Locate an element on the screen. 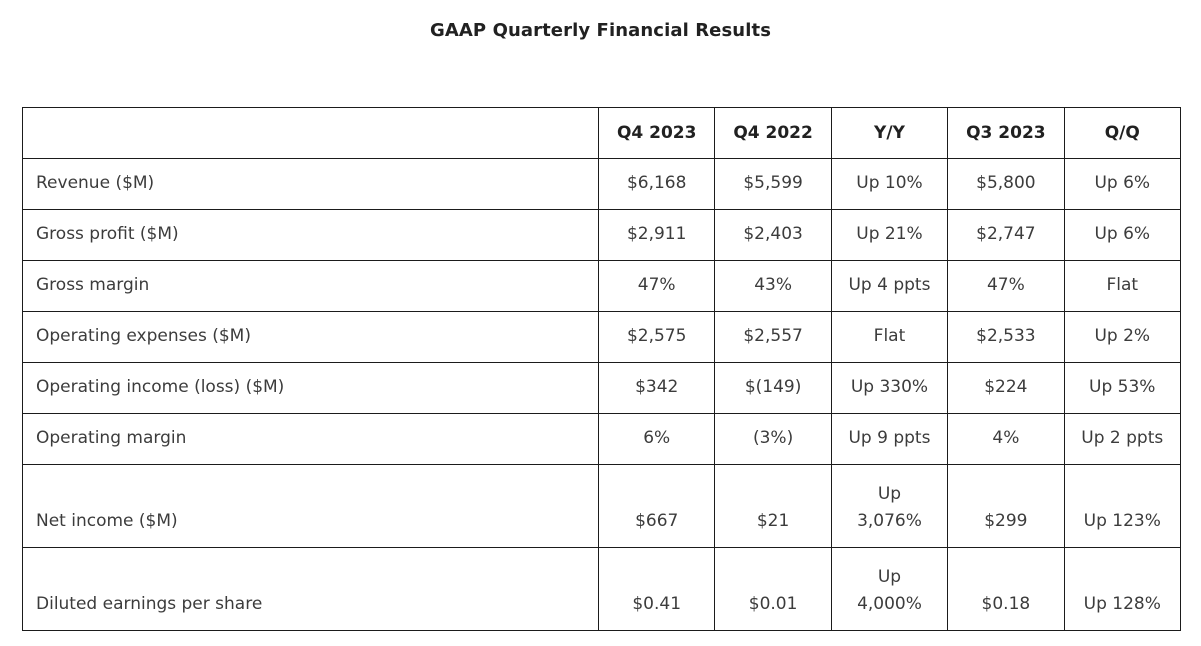  column-header: Q3 2023 is located at coordinates (1006, 133).